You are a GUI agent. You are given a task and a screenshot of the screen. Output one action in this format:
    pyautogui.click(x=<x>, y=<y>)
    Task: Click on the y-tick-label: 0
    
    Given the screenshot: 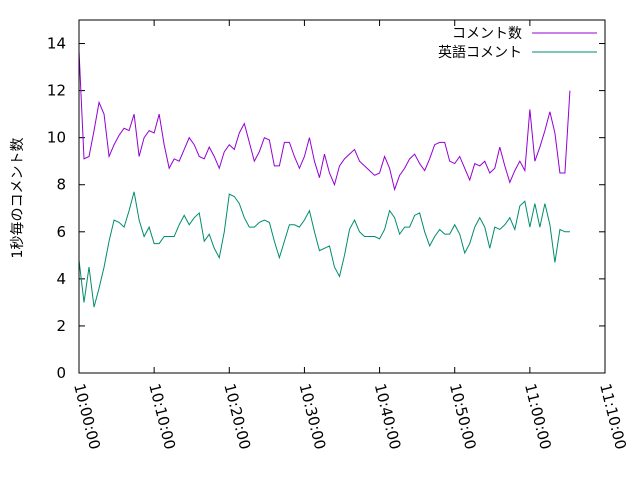 What is the action you would take?
    pyautogui.click(x=61, y=373)
    